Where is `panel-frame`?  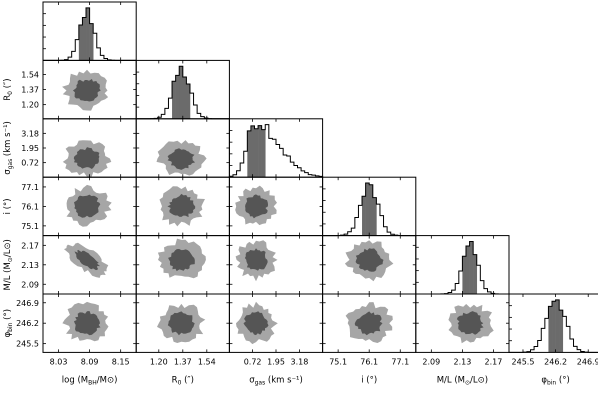 panel-frame is located at coordinates (276, 148).